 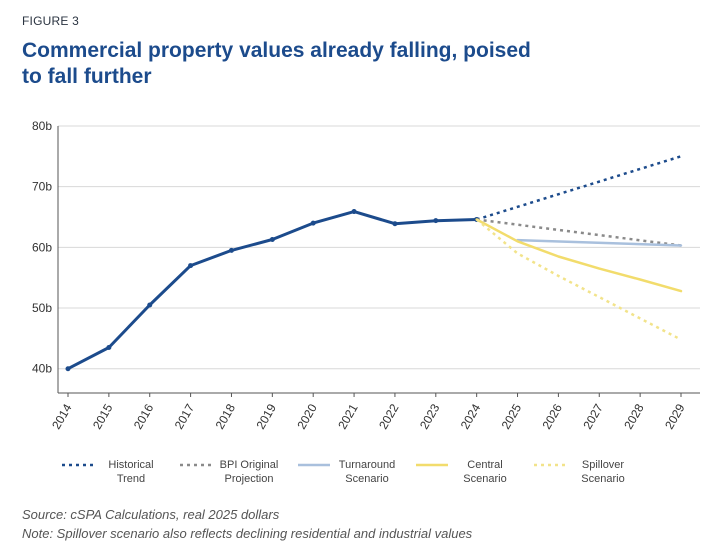 What do you see at coordinates (389, 416) in the screenshot?
I see `x-tick-label: 2022` at bounding box center [389, 416].